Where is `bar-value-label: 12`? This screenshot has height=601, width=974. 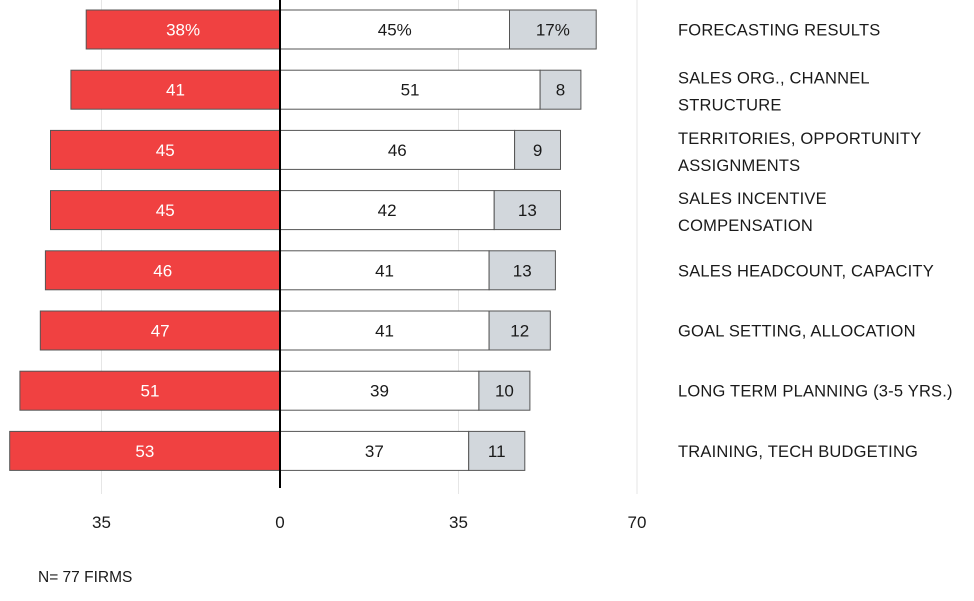 bar-value-label: 12 is located at coordinates (519, 331).